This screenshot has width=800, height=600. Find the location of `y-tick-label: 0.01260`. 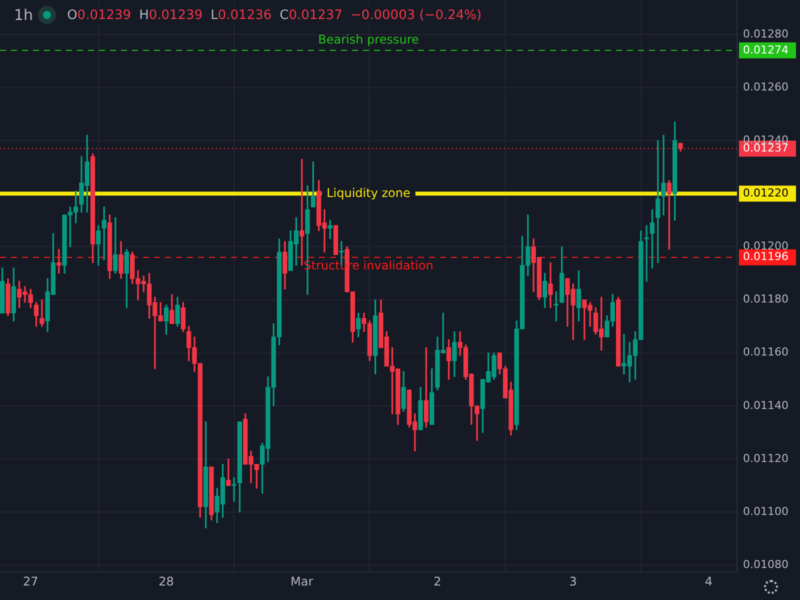

y-tick-label: 0.01260 is located at coordinates (765, 87).